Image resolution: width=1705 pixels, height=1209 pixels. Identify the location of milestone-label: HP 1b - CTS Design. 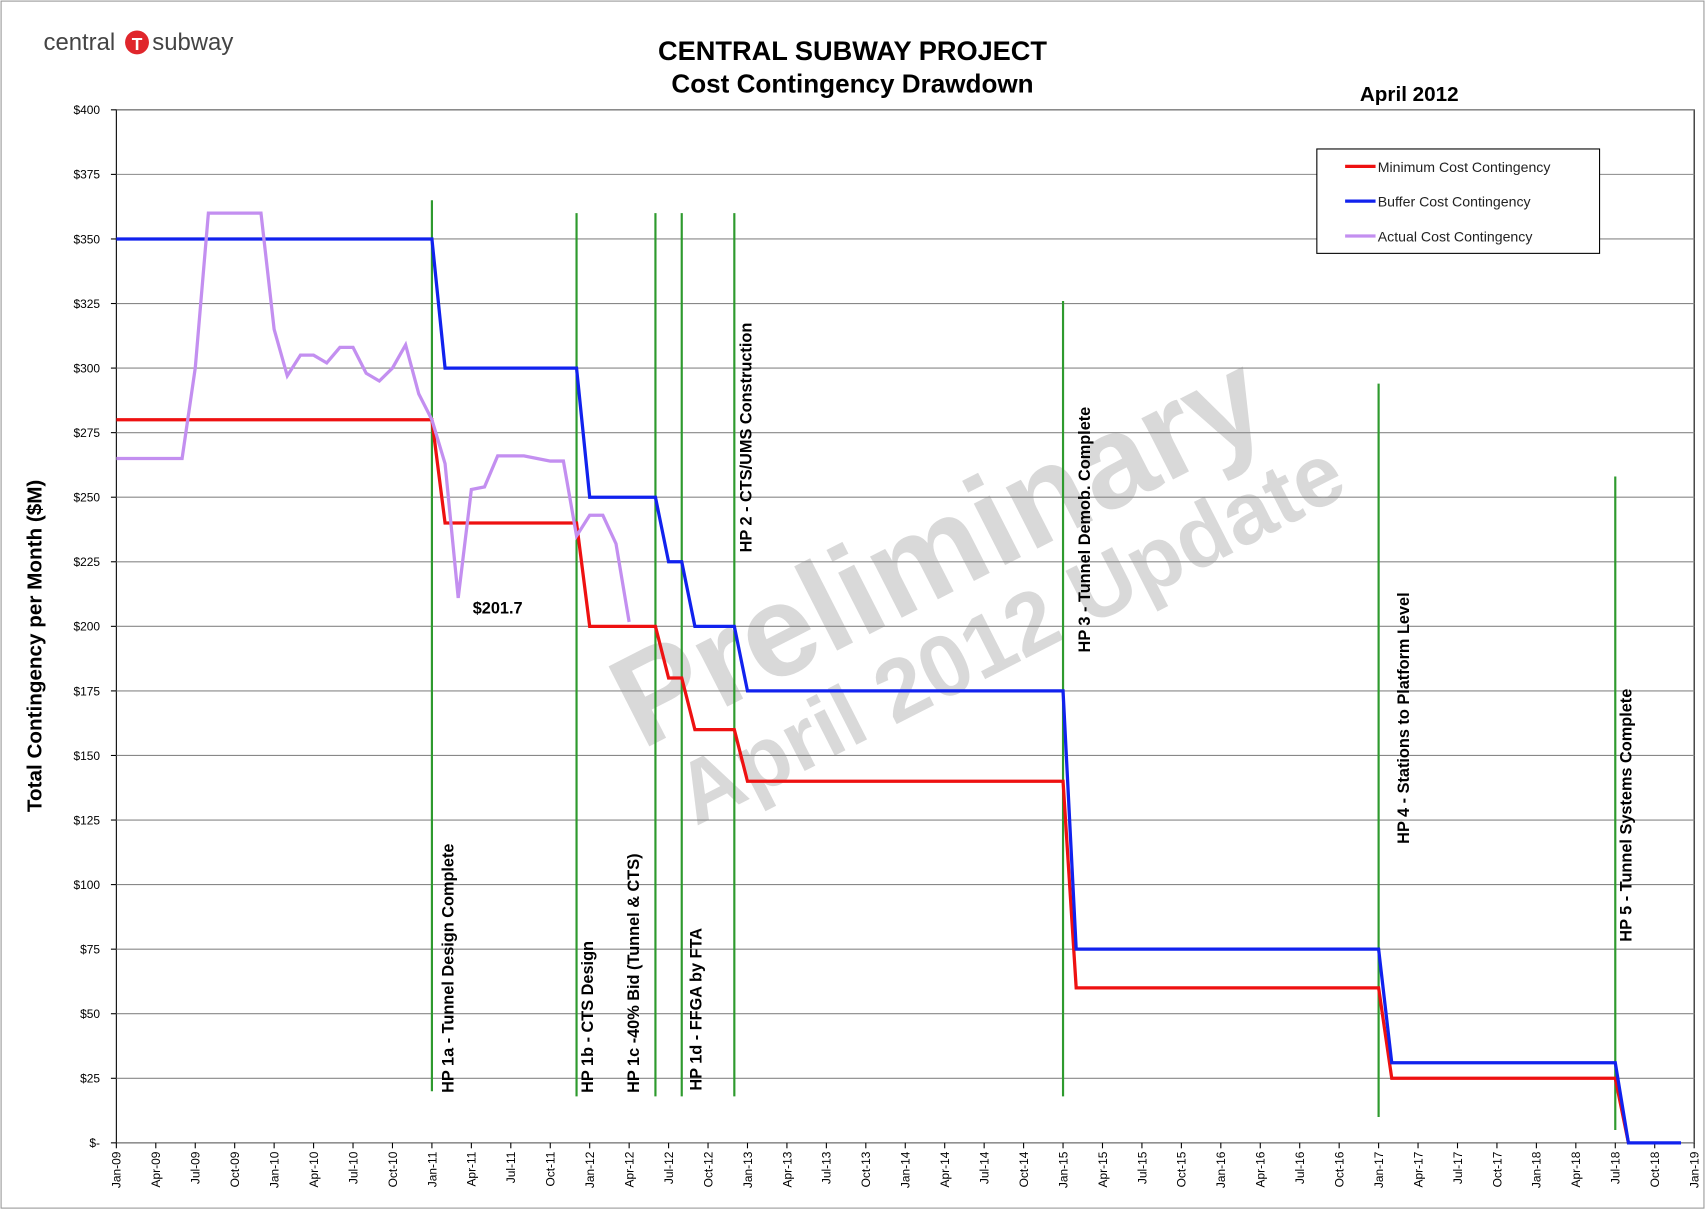
(588, 1017).